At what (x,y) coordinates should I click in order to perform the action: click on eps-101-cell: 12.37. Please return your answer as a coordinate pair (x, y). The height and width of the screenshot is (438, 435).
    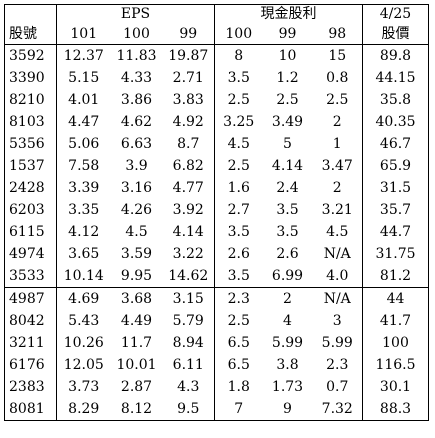
    Looking at the image, I should click on (83, 55).